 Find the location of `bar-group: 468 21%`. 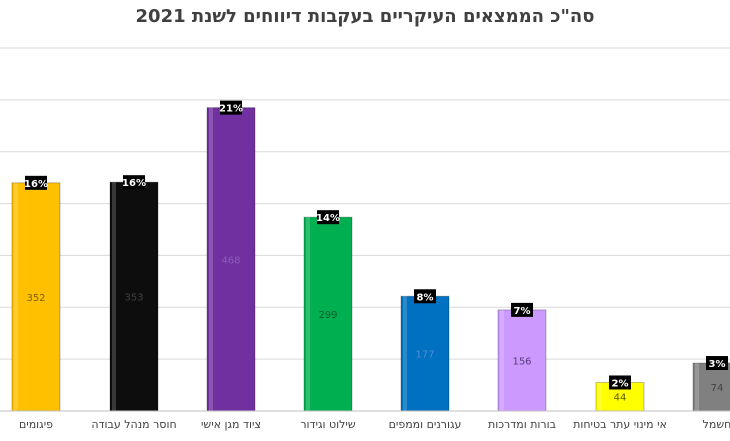

bar-group: 468 21% is located at coordinates (231, 256).